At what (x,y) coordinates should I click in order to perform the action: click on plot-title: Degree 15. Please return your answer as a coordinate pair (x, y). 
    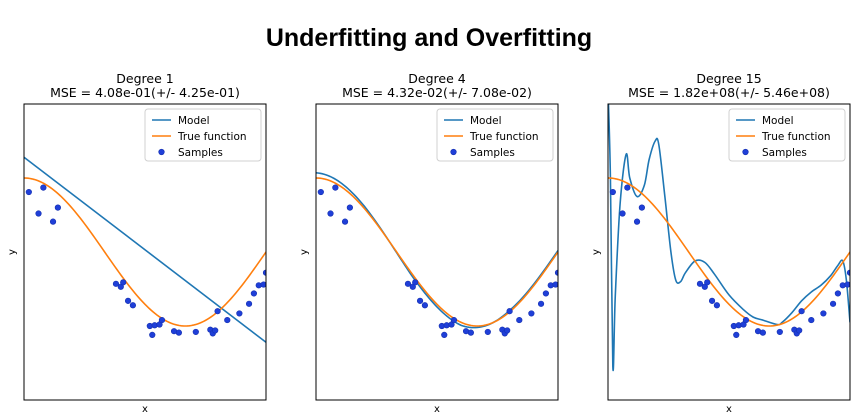
    Looking at the image, I should click on (728, 78).